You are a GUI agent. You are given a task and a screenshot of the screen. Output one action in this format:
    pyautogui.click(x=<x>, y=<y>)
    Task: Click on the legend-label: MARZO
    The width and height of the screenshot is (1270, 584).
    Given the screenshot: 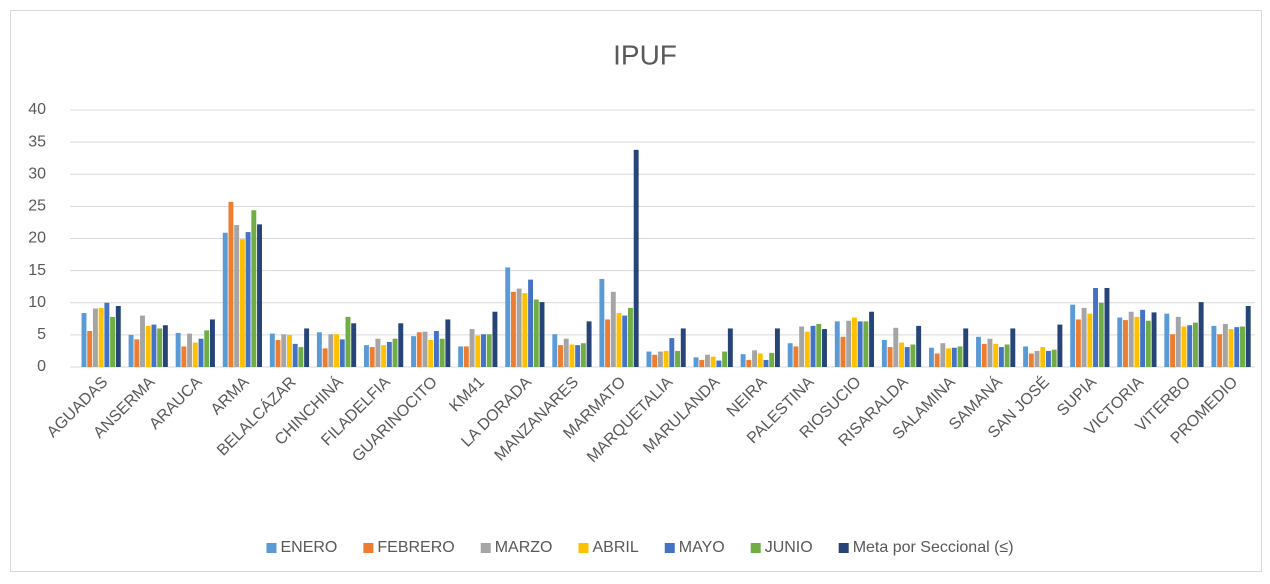 What is the action you would take?
    pyautogui.click(x=524, y=547)
    